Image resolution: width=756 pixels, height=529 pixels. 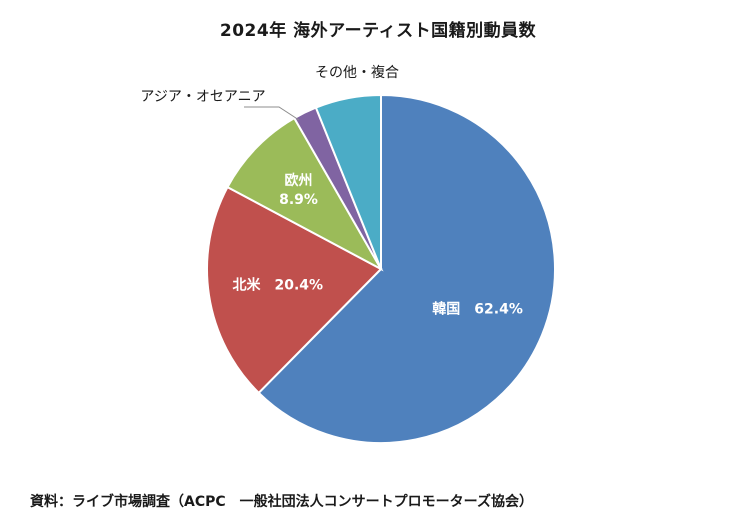 I want to click on leader-line-asia-oceania, so click(x=272, y=113).